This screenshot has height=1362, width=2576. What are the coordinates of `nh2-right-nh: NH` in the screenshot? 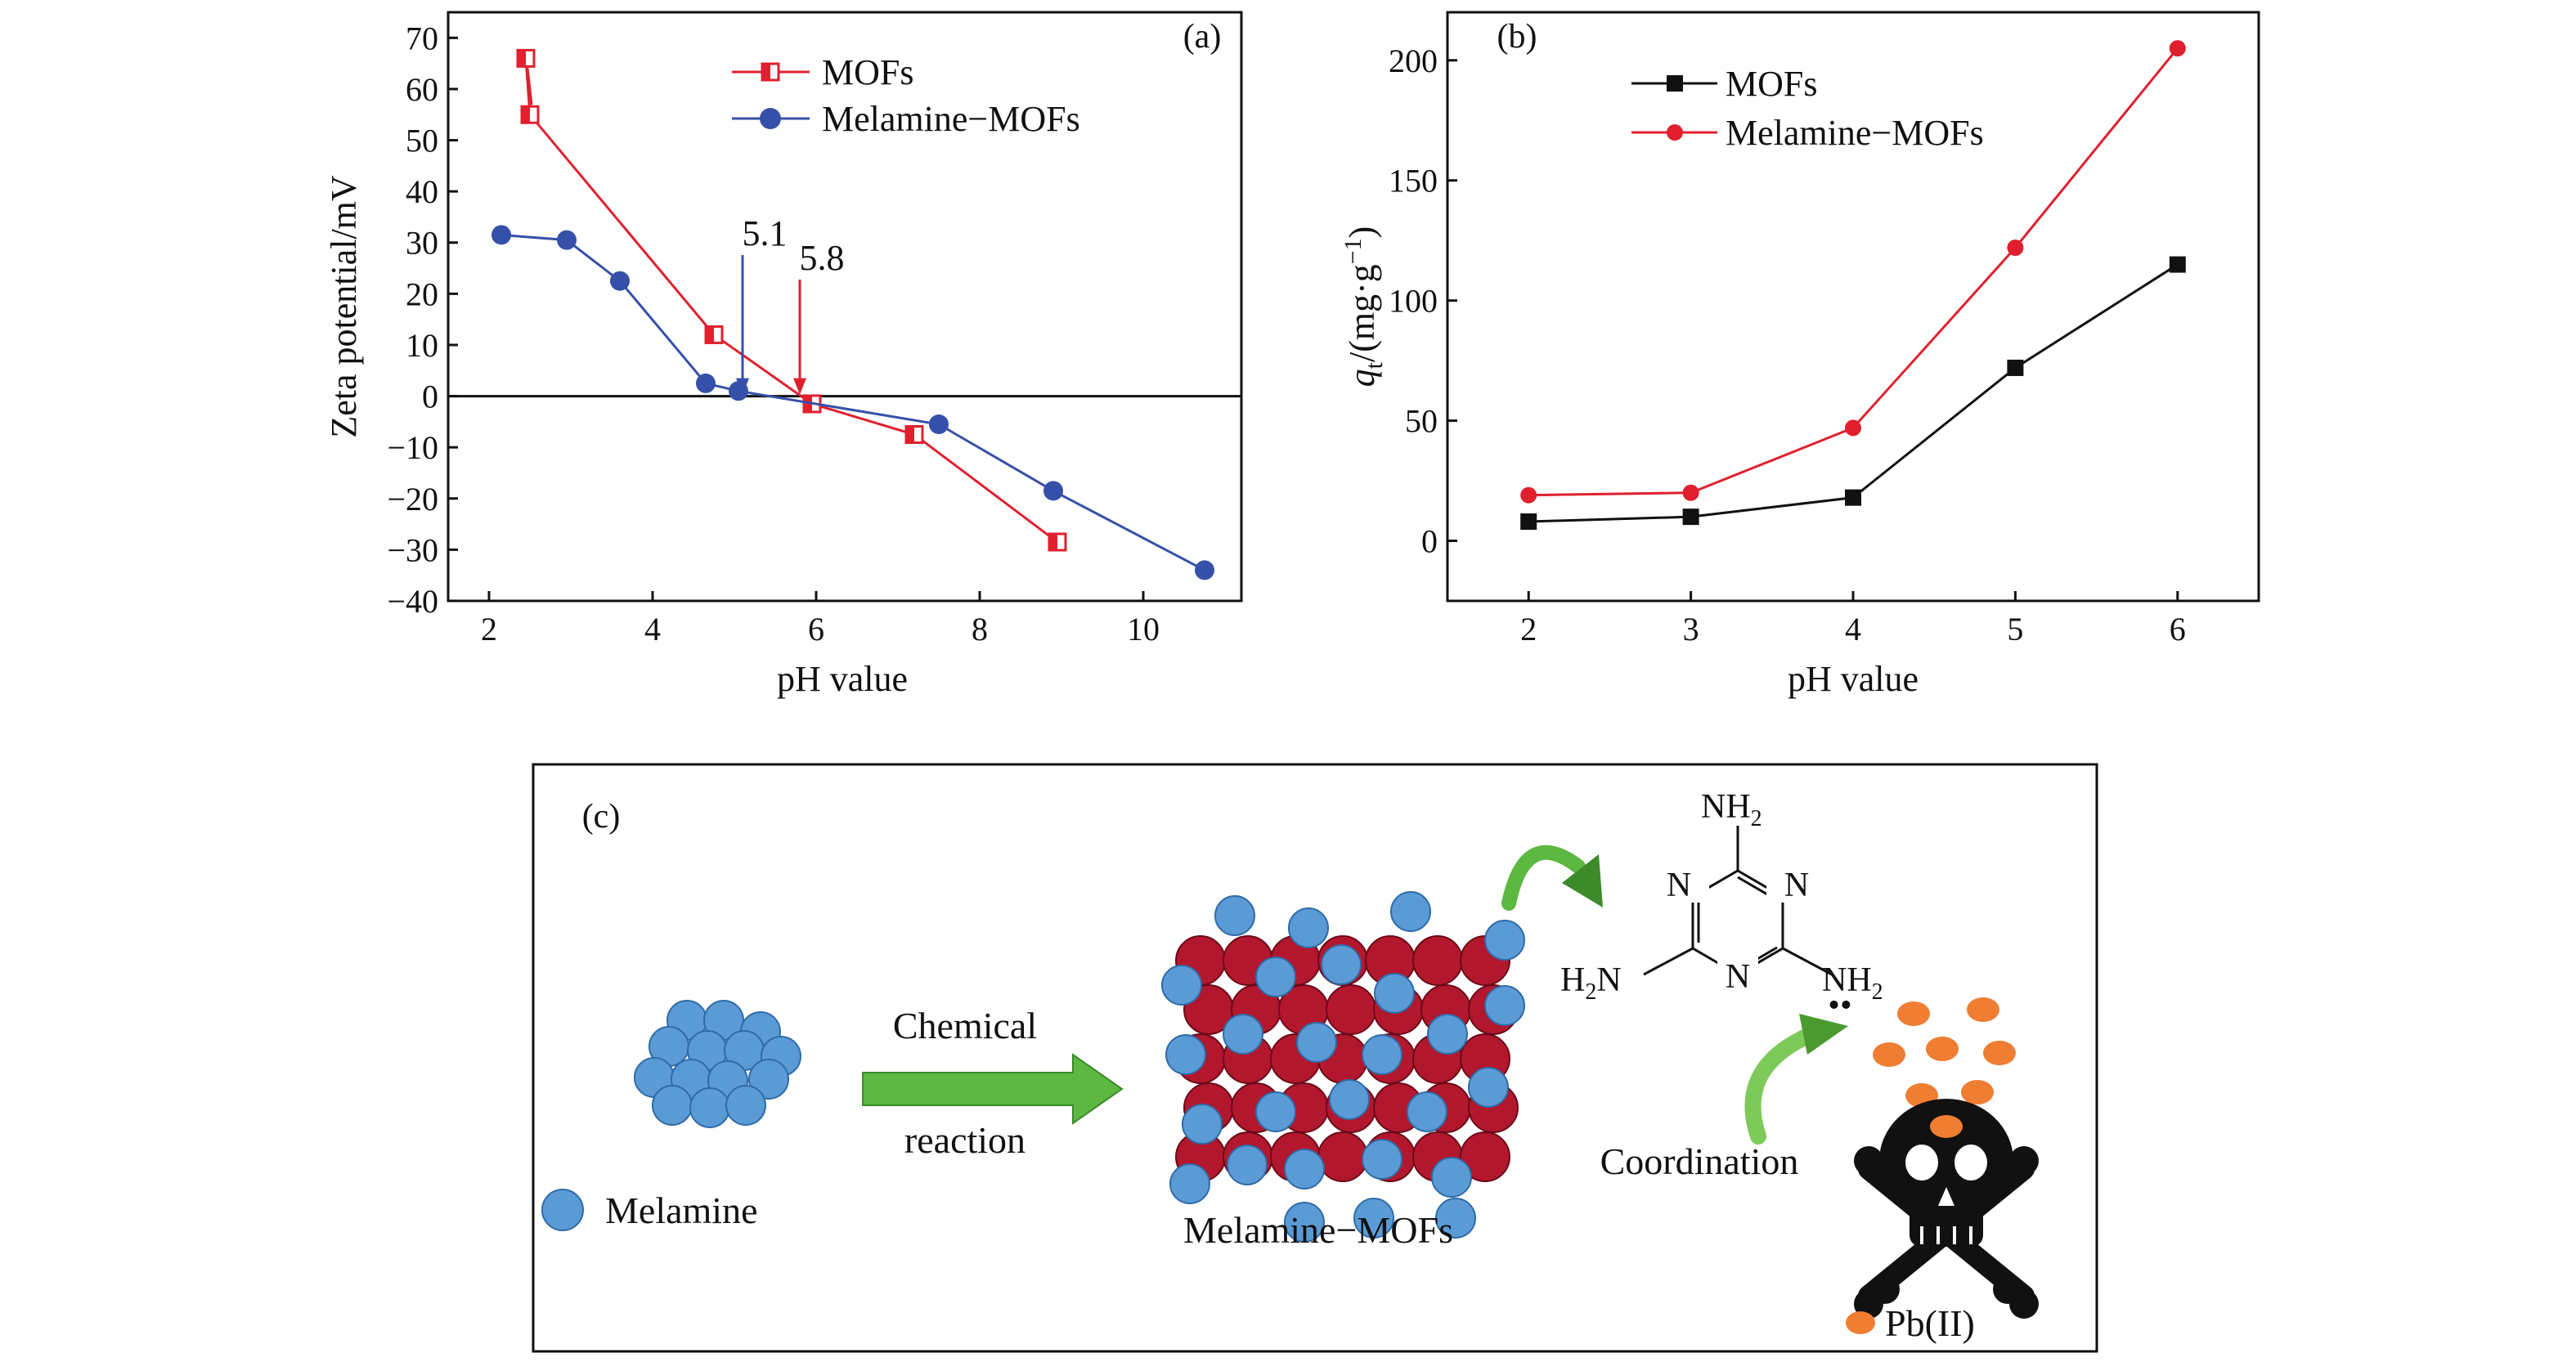 It's located at (1847, 980).